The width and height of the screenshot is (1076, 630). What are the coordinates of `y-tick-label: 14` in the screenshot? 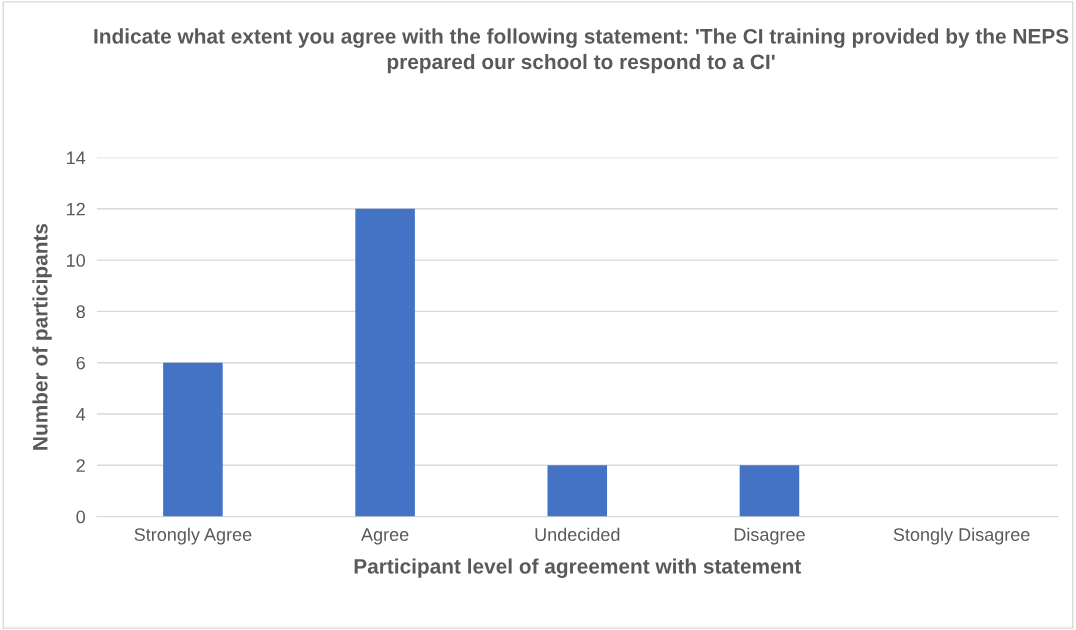 It's located at (76, 158).